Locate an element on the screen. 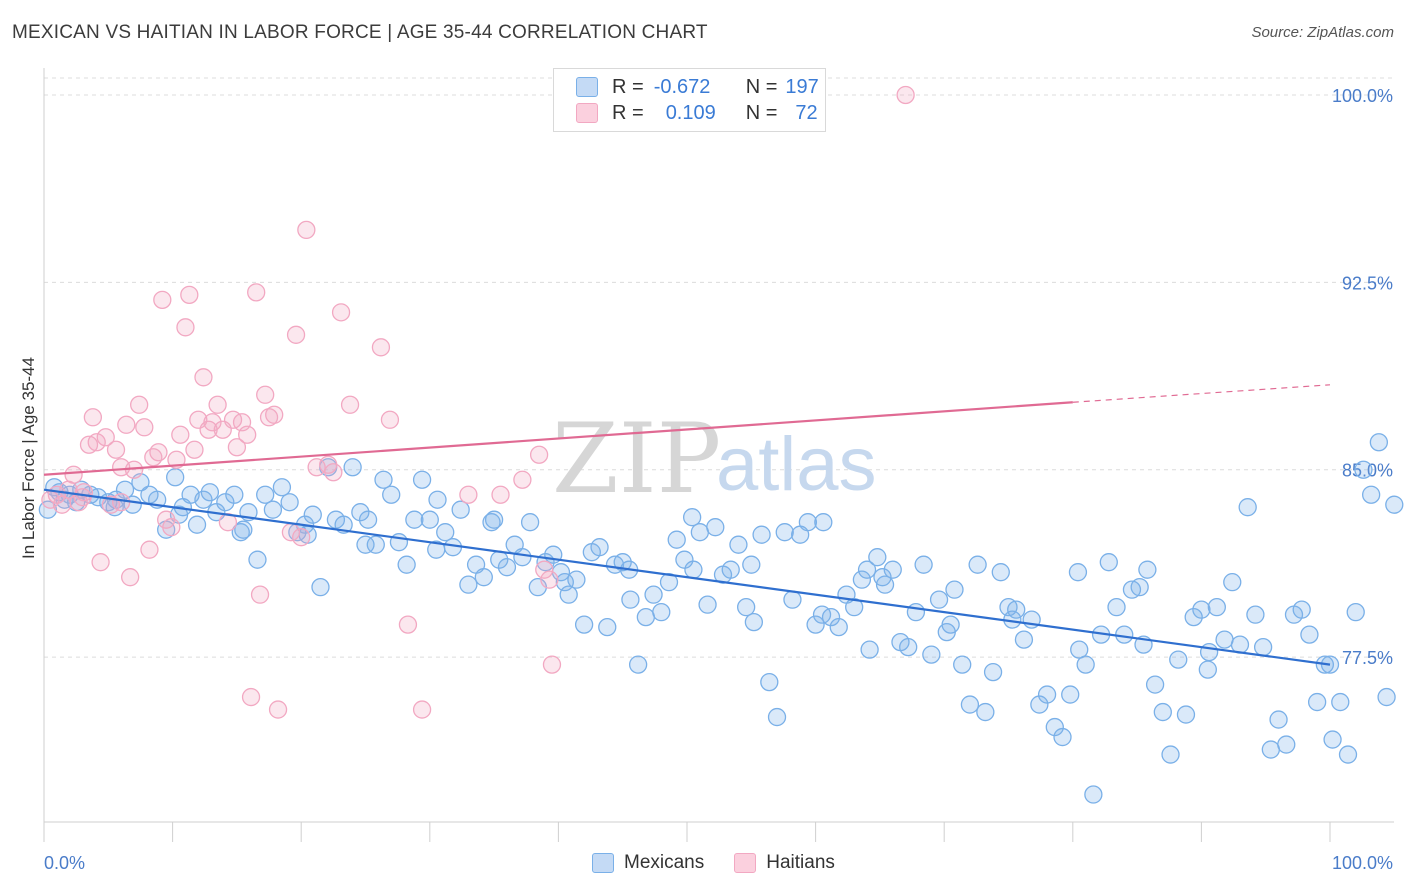 This screenshot has width=1406, height=892. watermark-zip: ZIP is located at coordinates (636, 459).